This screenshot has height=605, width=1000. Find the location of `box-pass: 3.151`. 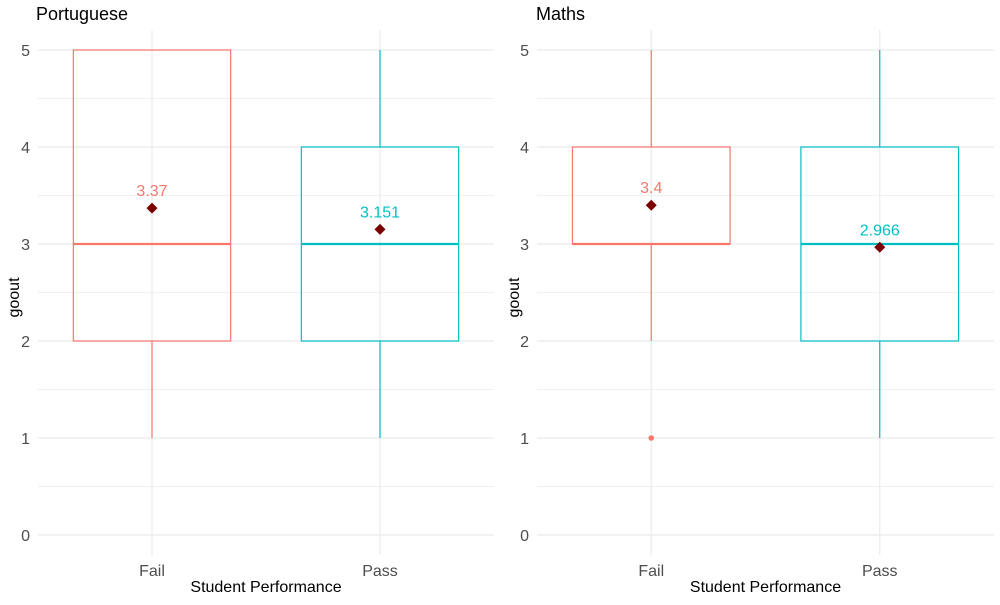

box-pass: 3.151 is located at coordinates (380, 244).